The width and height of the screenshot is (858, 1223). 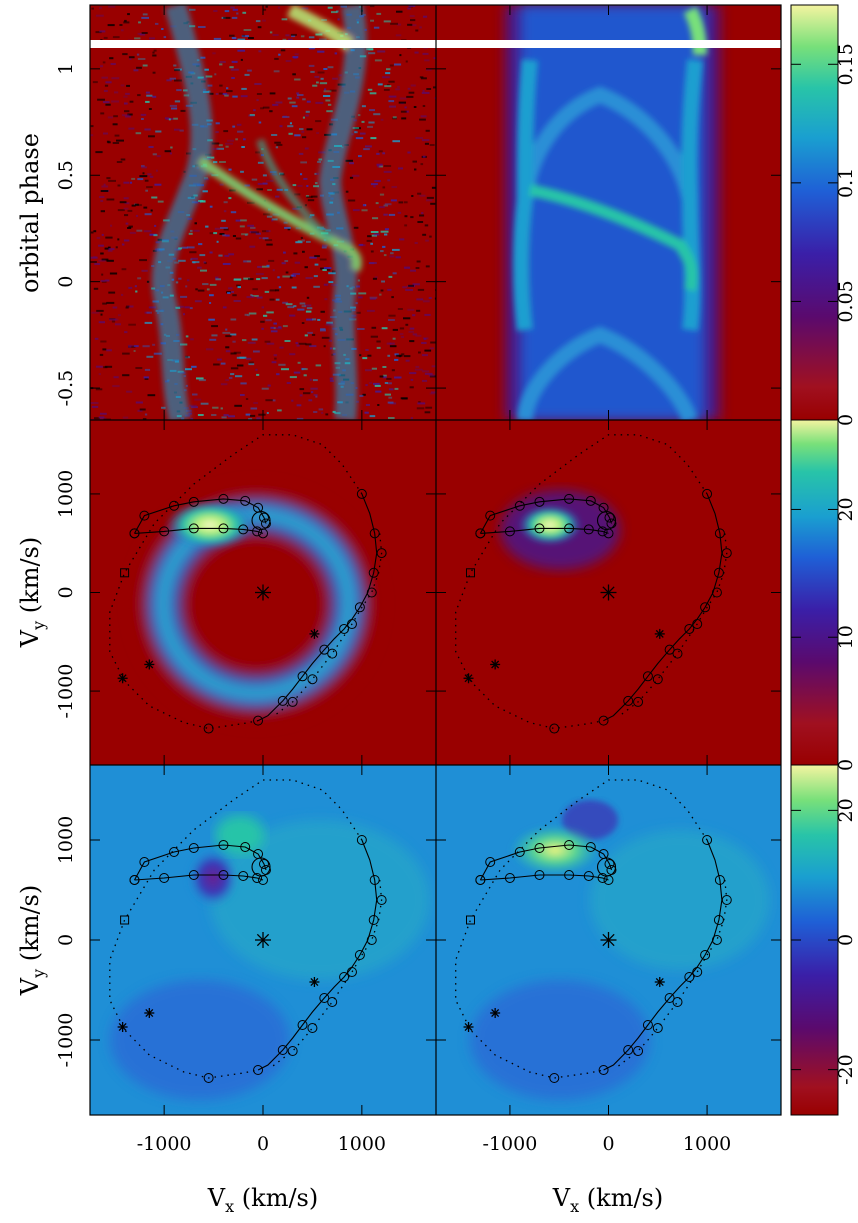 What do you see at coordinates (164, 1144) in the screenshot?
I see `vx-tick-label: -1000` at bounding box center [164, 1144].